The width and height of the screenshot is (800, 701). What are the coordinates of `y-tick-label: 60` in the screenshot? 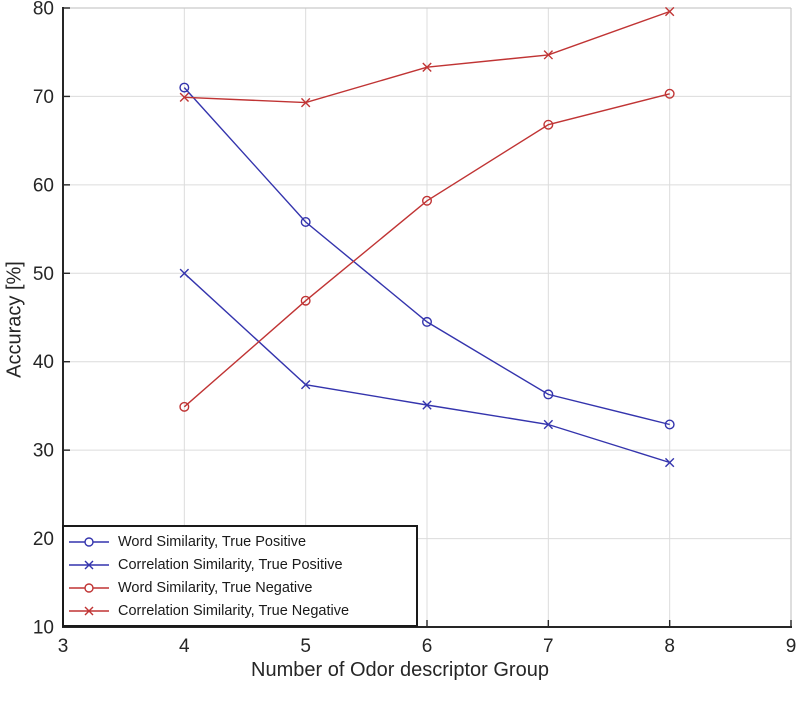 It's located at (43, 185).